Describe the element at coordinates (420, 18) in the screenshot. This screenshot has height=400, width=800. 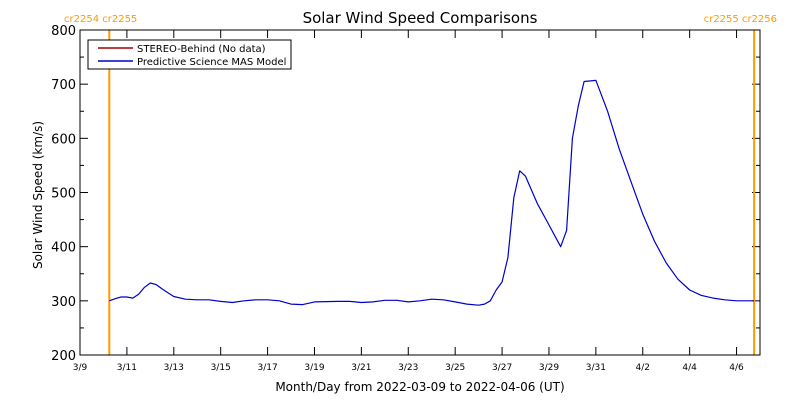
I see `chart-title: Solar Wind Speed Comparisons` at that location.